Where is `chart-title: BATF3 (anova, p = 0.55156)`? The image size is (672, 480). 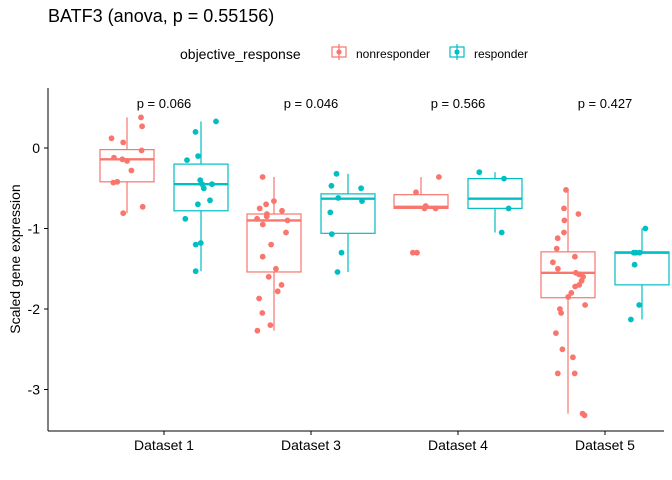 chart-title: BATF3 (anova, p = 0.55156) is located at coordinates (161, 16).